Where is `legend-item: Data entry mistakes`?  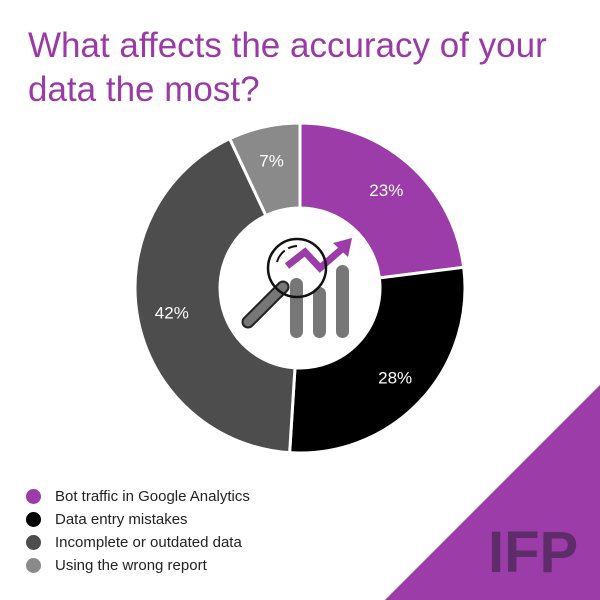
legend-item: Data entry mistakes is located at coordinates (138, 519).